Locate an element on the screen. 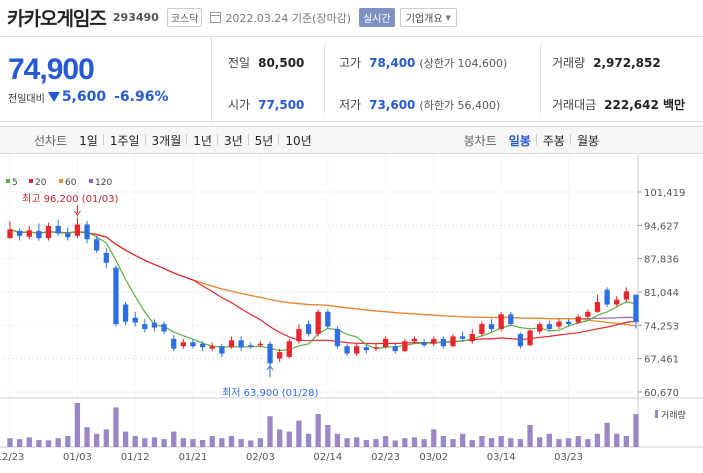 The height and width of the screenshot is (473, 703). chart-tabs: 선차트 1일 1주일 3개월 1년 3년 5년 10년 봉차트 일봉 주봉 월봉 is located at coordinates (351, 140).